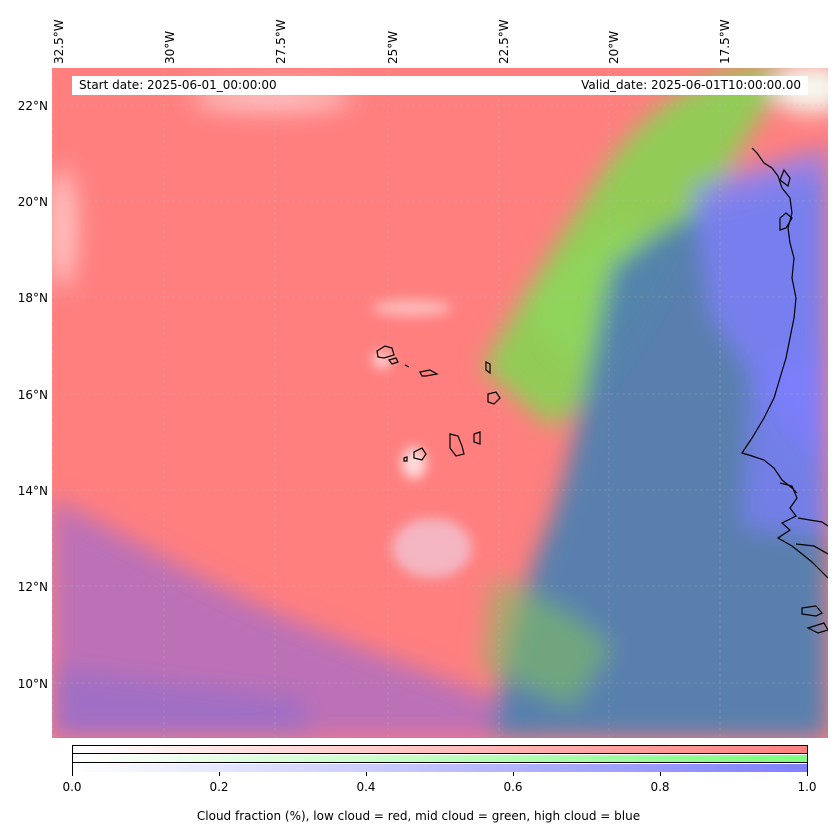  Describe the element at coordinates (457, 445) in the screenshot. I see `island-santiago` at that location.